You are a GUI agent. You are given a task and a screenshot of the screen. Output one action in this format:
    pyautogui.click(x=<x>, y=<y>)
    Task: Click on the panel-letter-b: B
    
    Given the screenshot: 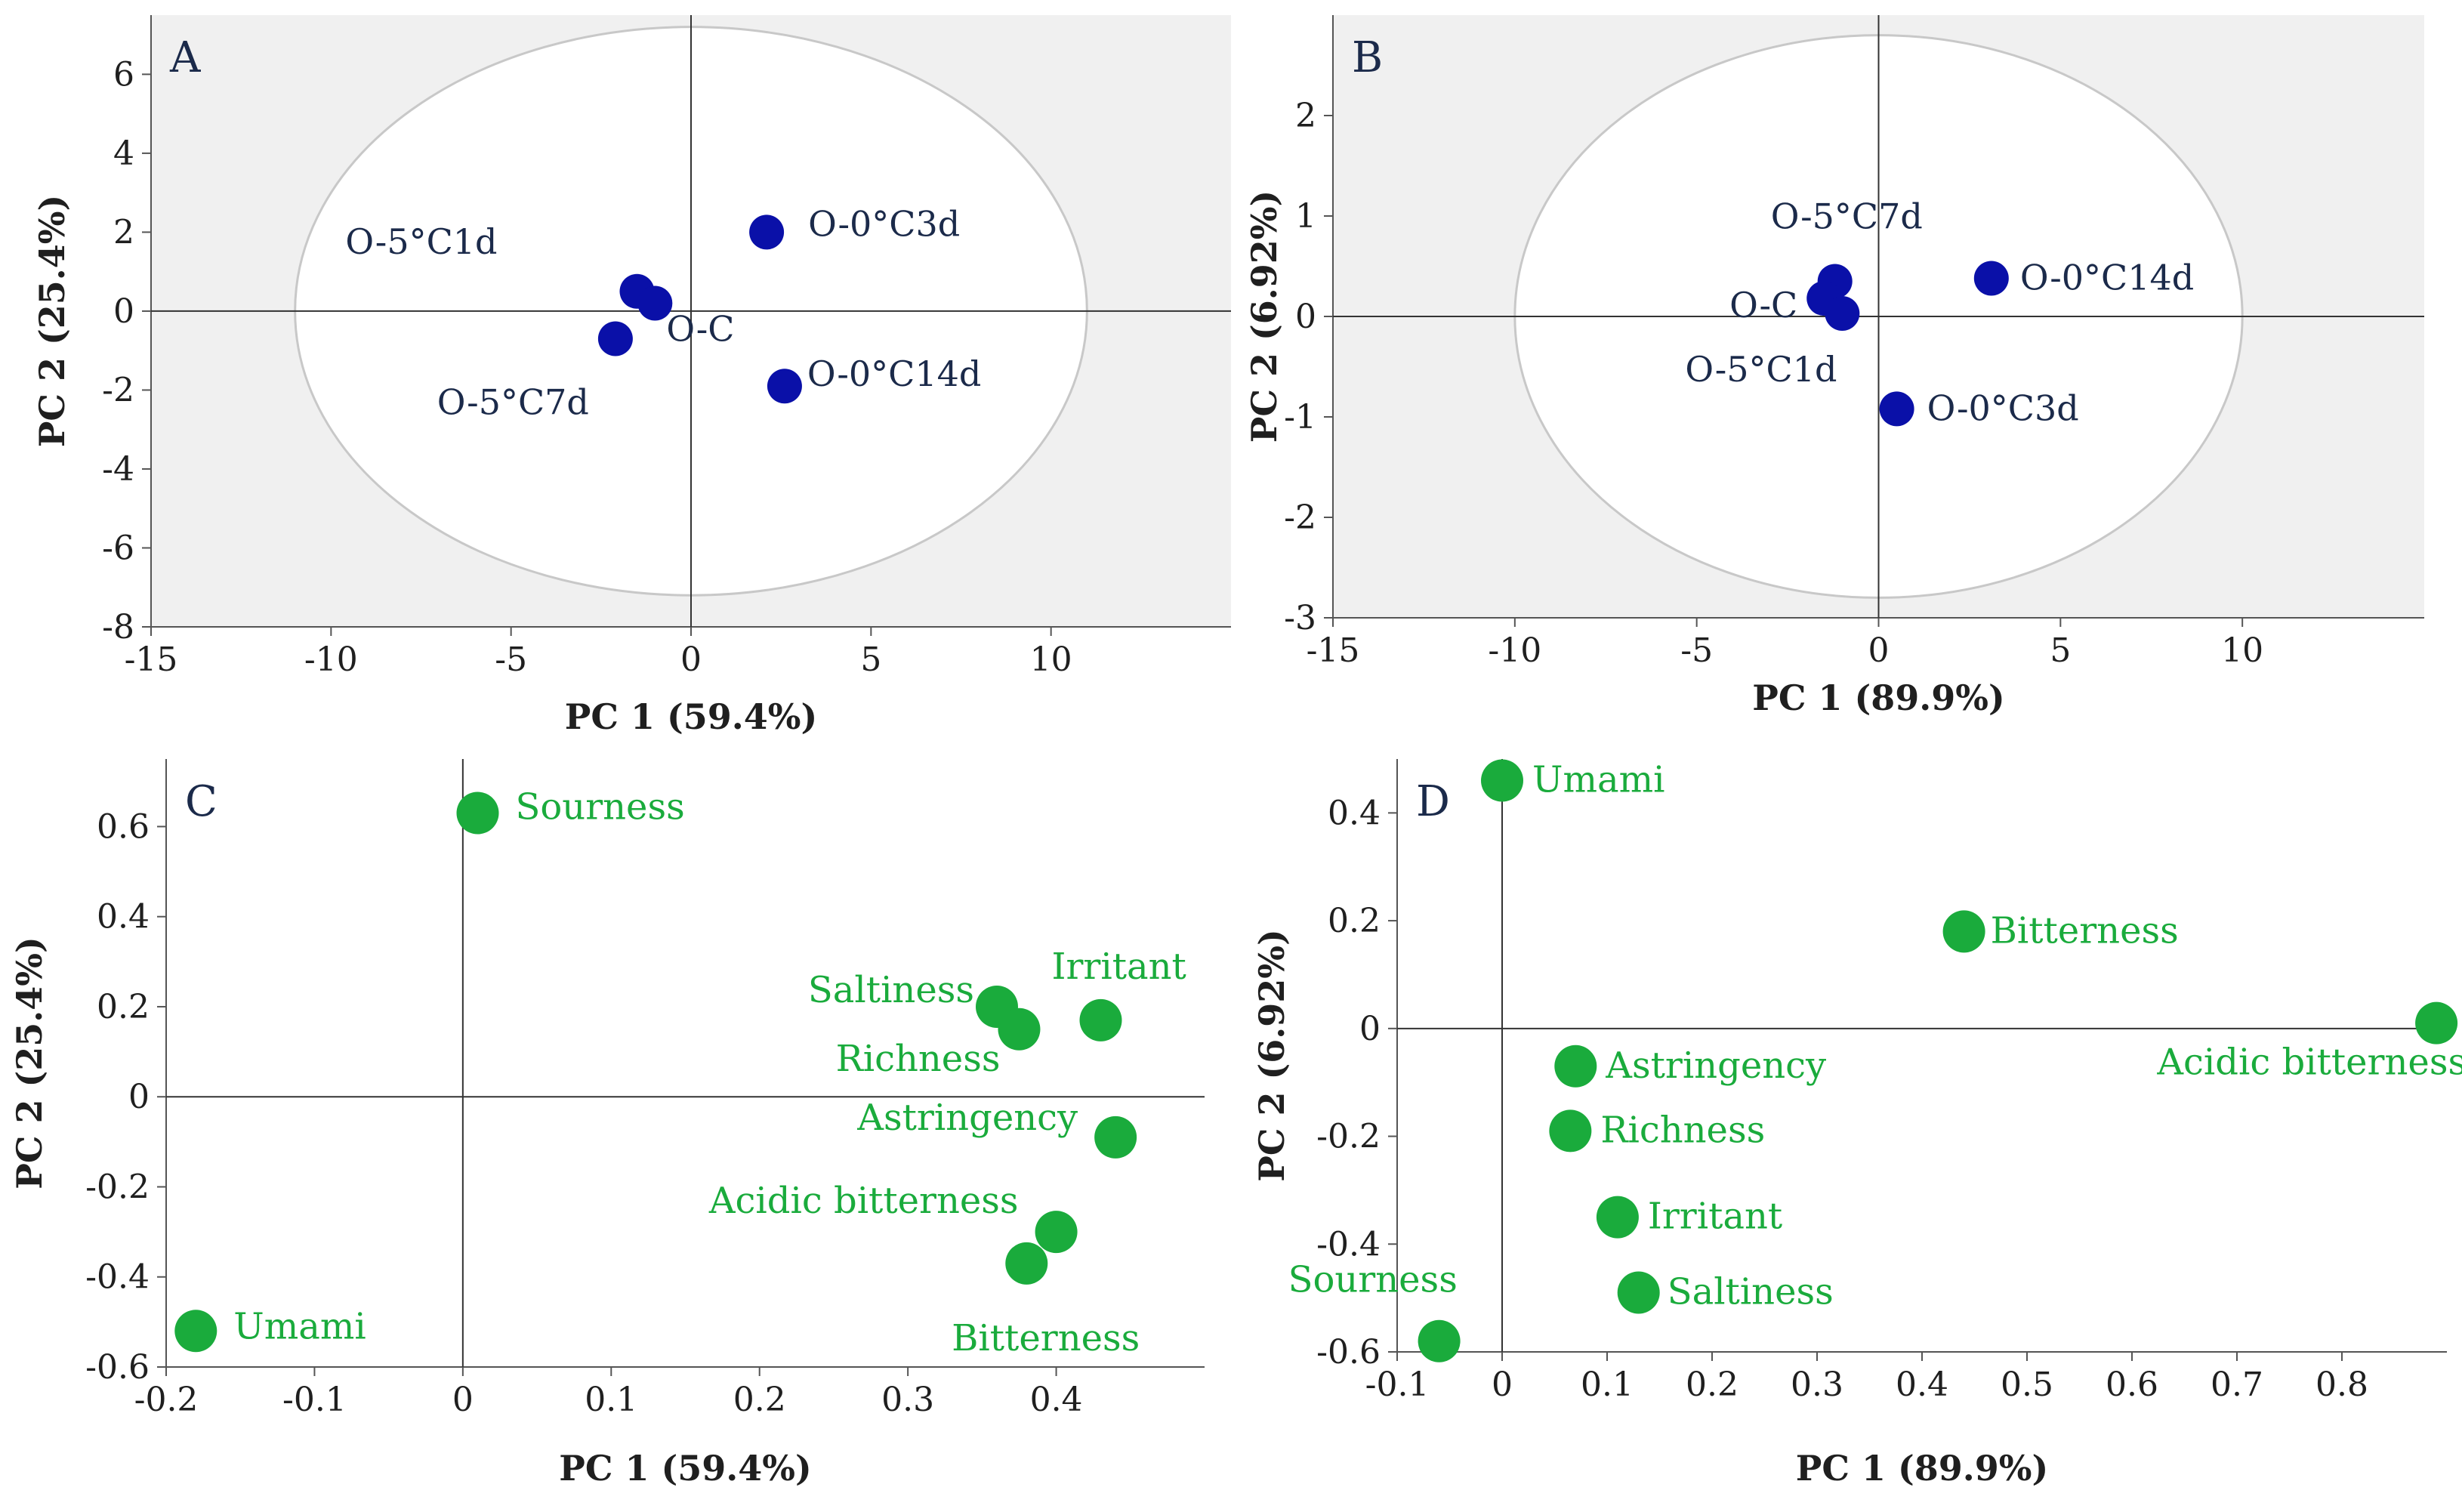 What is the action you would take?
    pyautogui.click(x=1368, y=57)
    